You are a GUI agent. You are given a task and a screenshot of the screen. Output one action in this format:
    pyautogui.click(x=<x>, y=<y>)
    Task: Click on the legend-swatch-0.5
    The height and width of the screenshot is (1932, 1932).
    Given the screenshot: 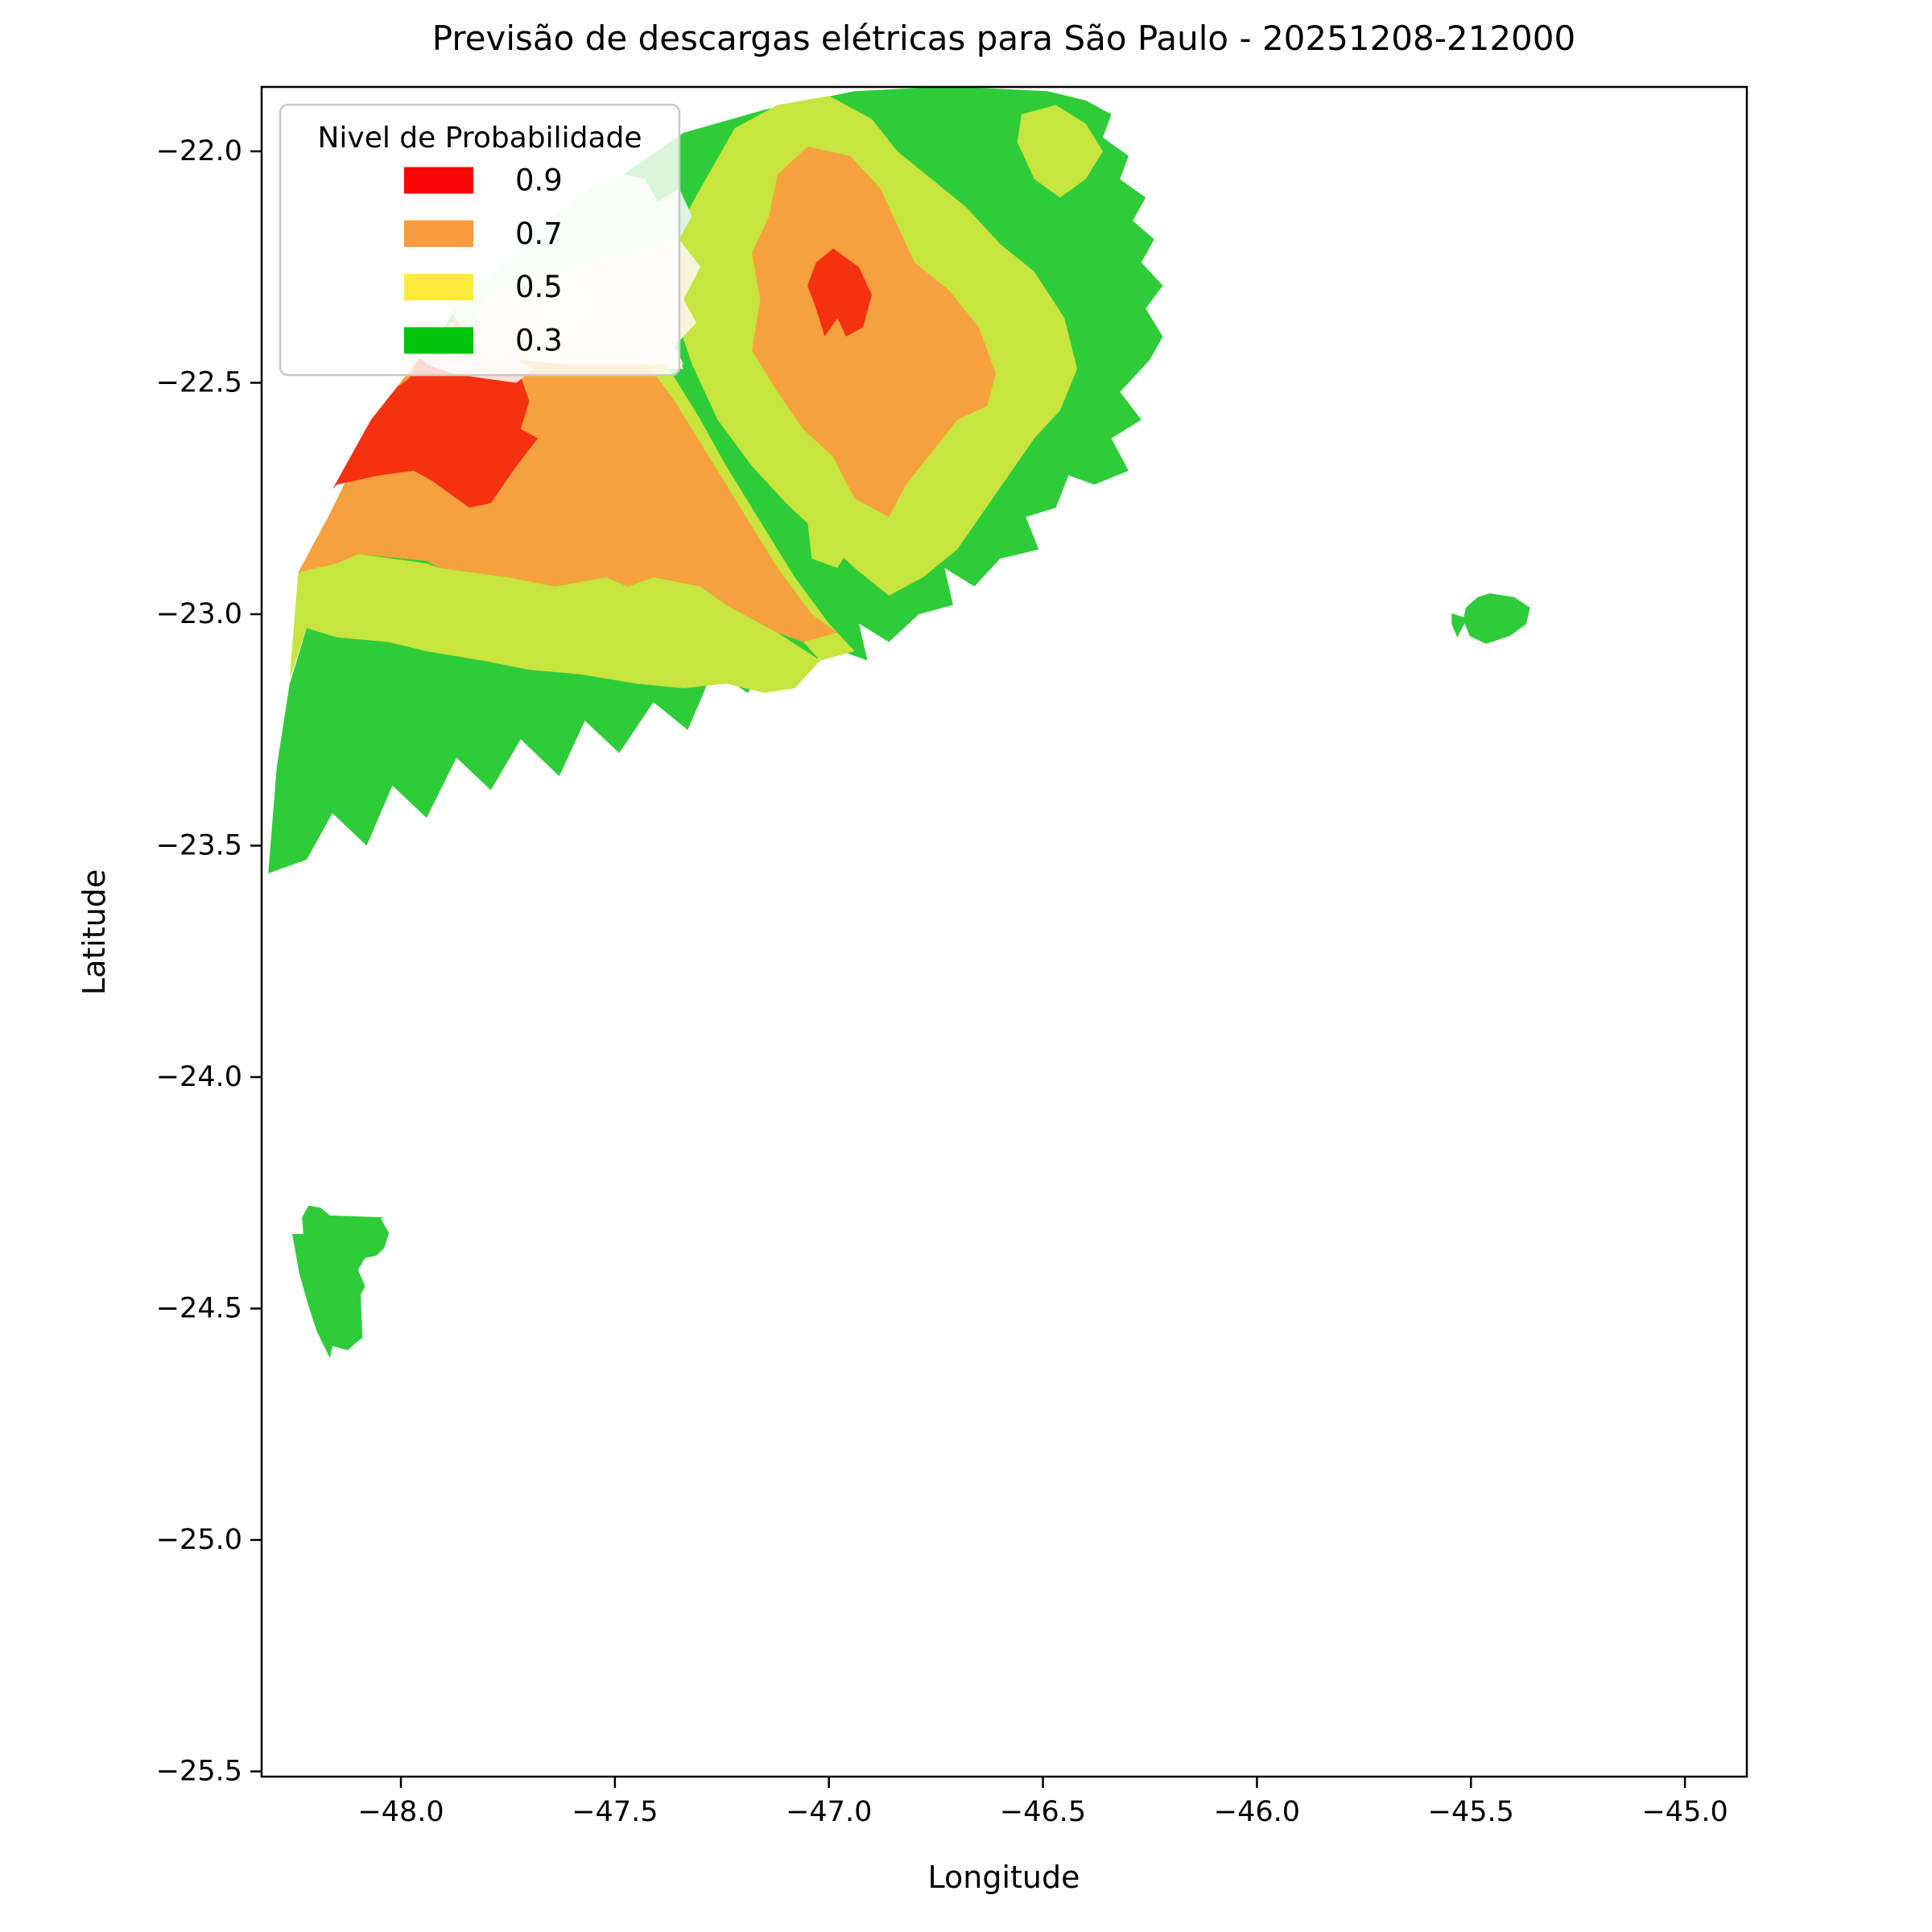 What is the action you would take?
    pyautogui.click(x=438, y=287)
    